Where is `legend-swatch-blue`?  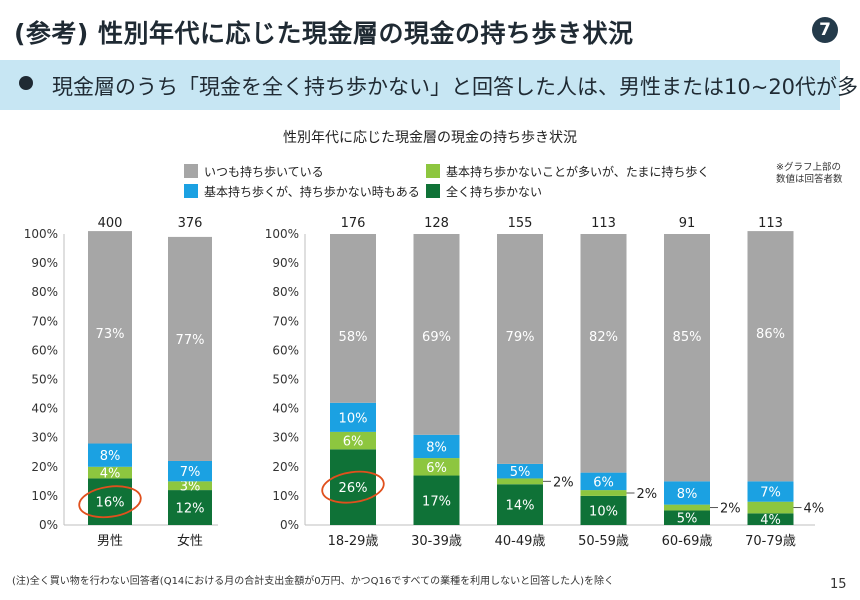 legend-swatch-blue is located at coordinates (191, 191).